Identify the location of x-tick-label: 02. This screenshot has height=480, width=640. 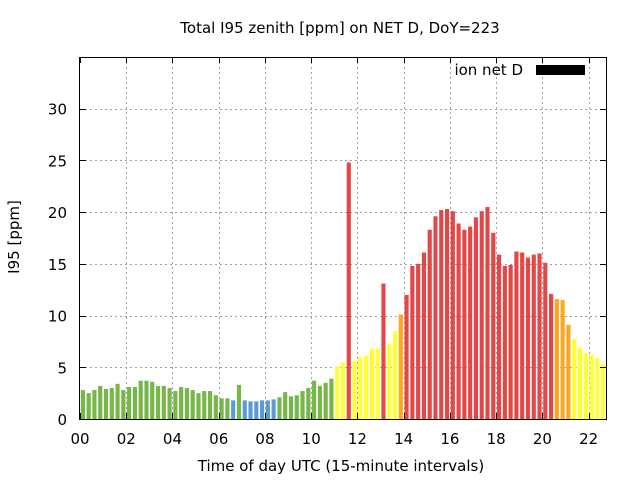
(126, 439).